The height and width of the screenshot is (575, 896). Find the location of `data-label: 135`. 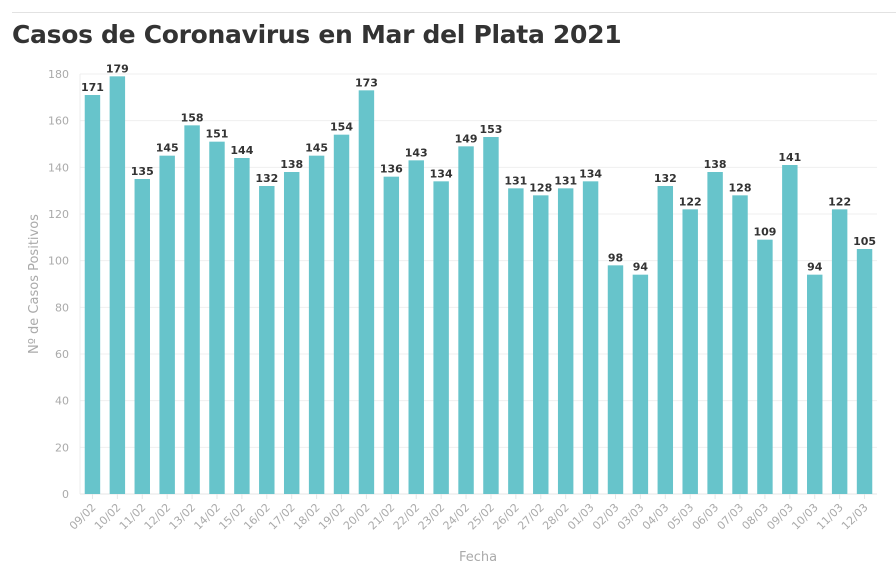

data-label: 135 is located at coordinates (142, 171).